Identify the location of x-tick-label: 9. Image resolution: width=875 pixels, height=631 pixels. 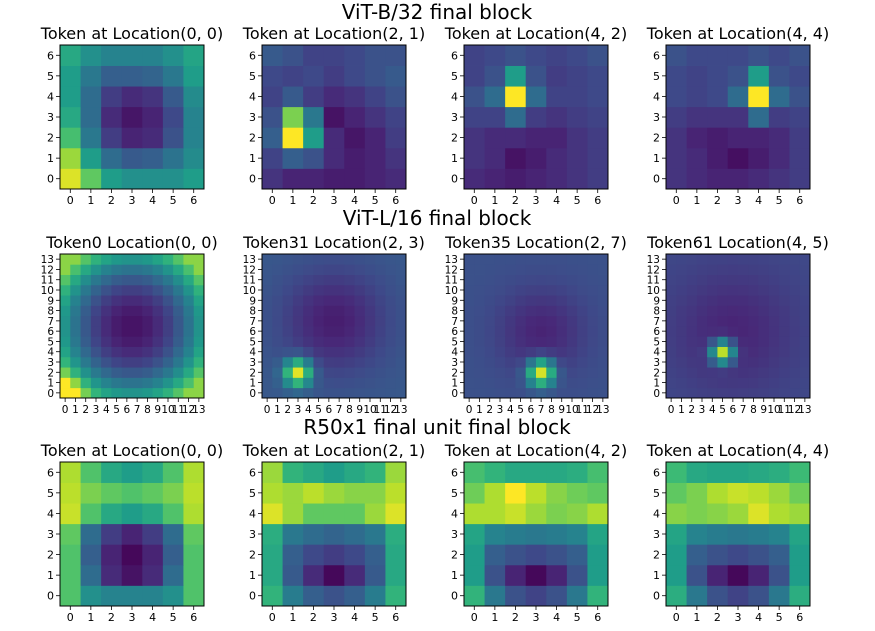
(561, 410).